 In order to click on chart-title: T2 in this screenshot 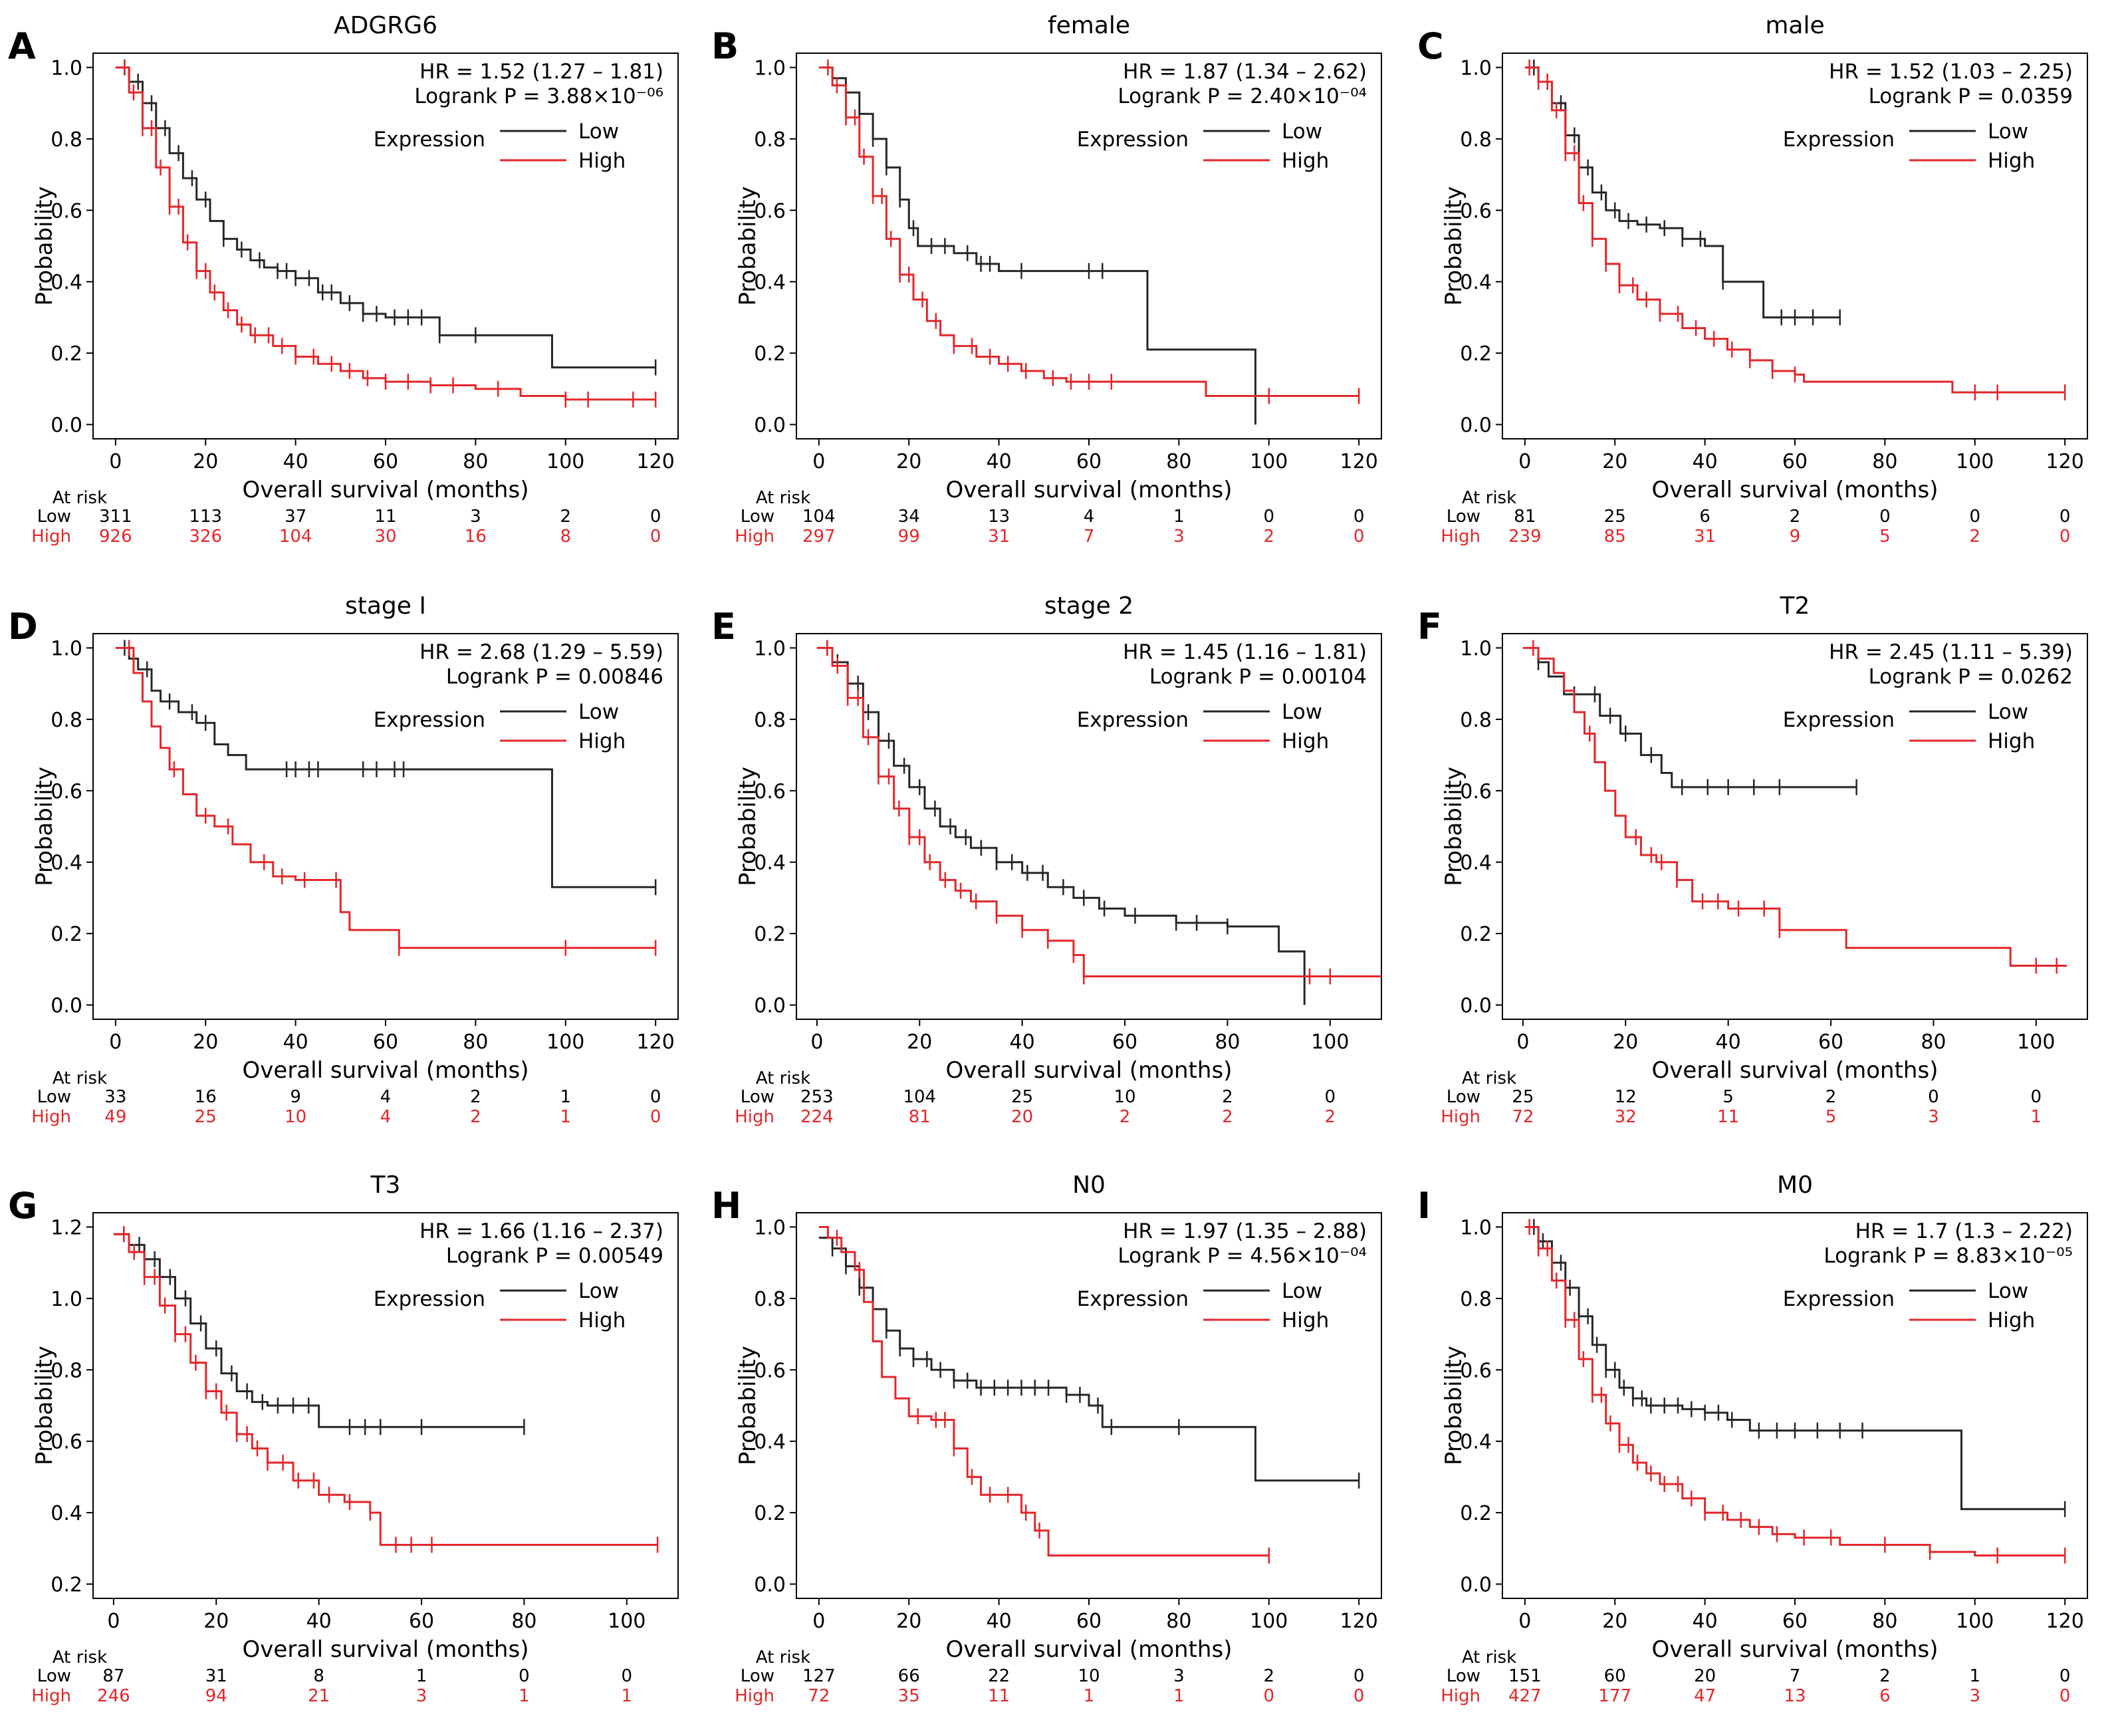, I will do `click(1795, 606)`.